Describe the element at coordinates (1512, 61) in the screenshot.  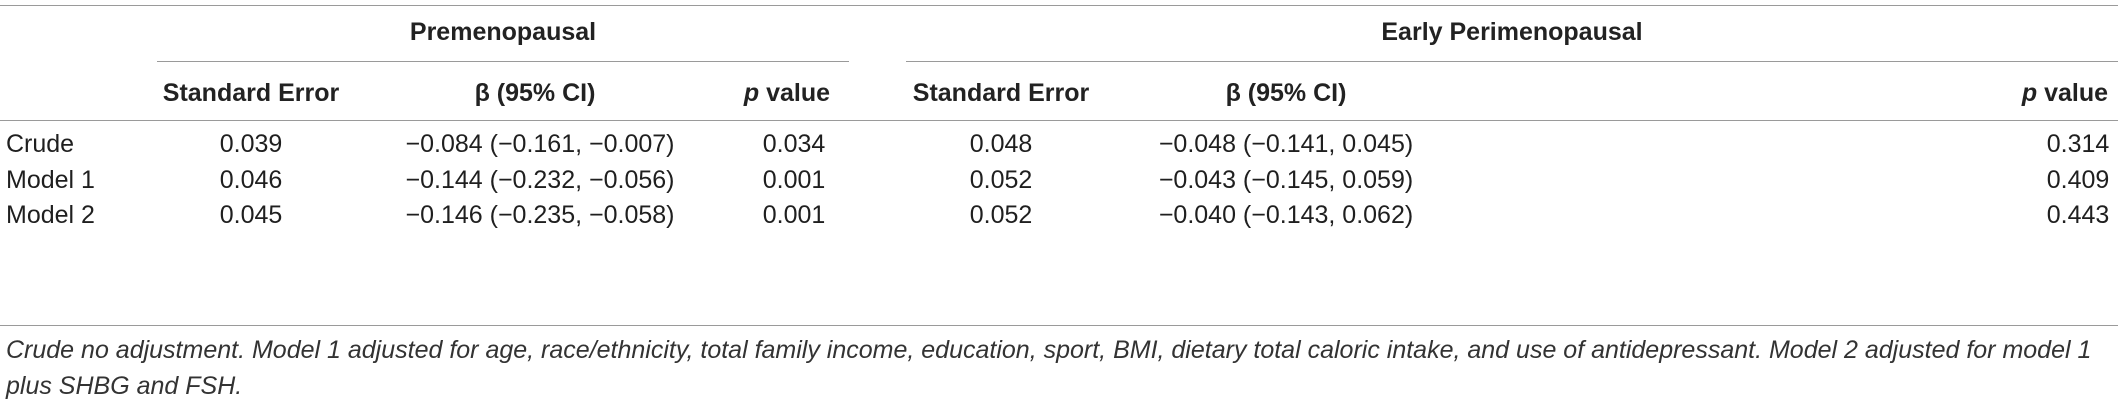
I see `perimenopausal-group-underline` at that location.